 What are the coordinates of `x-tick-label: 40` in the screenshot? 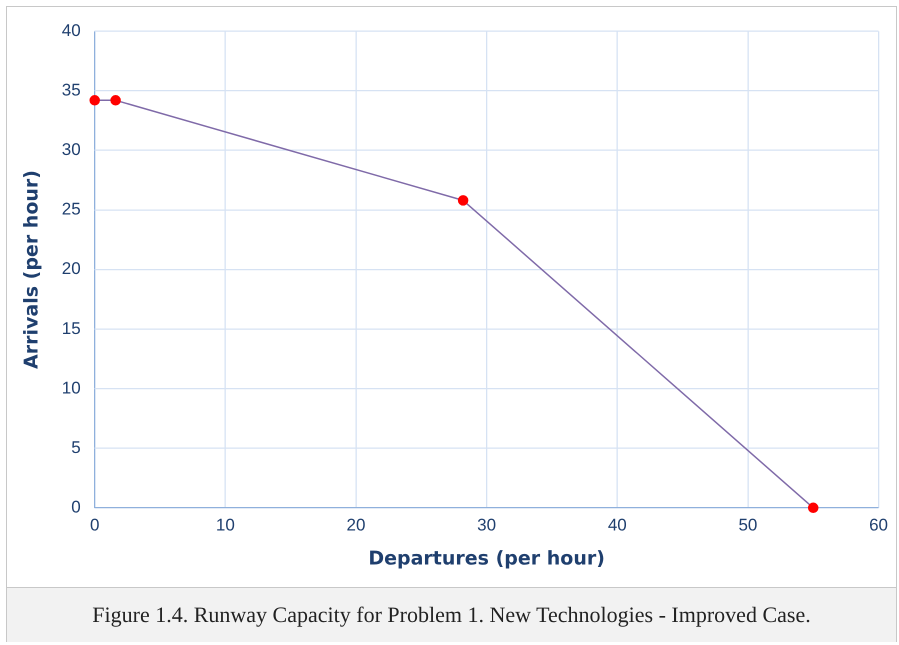 It's located at (617, 525).